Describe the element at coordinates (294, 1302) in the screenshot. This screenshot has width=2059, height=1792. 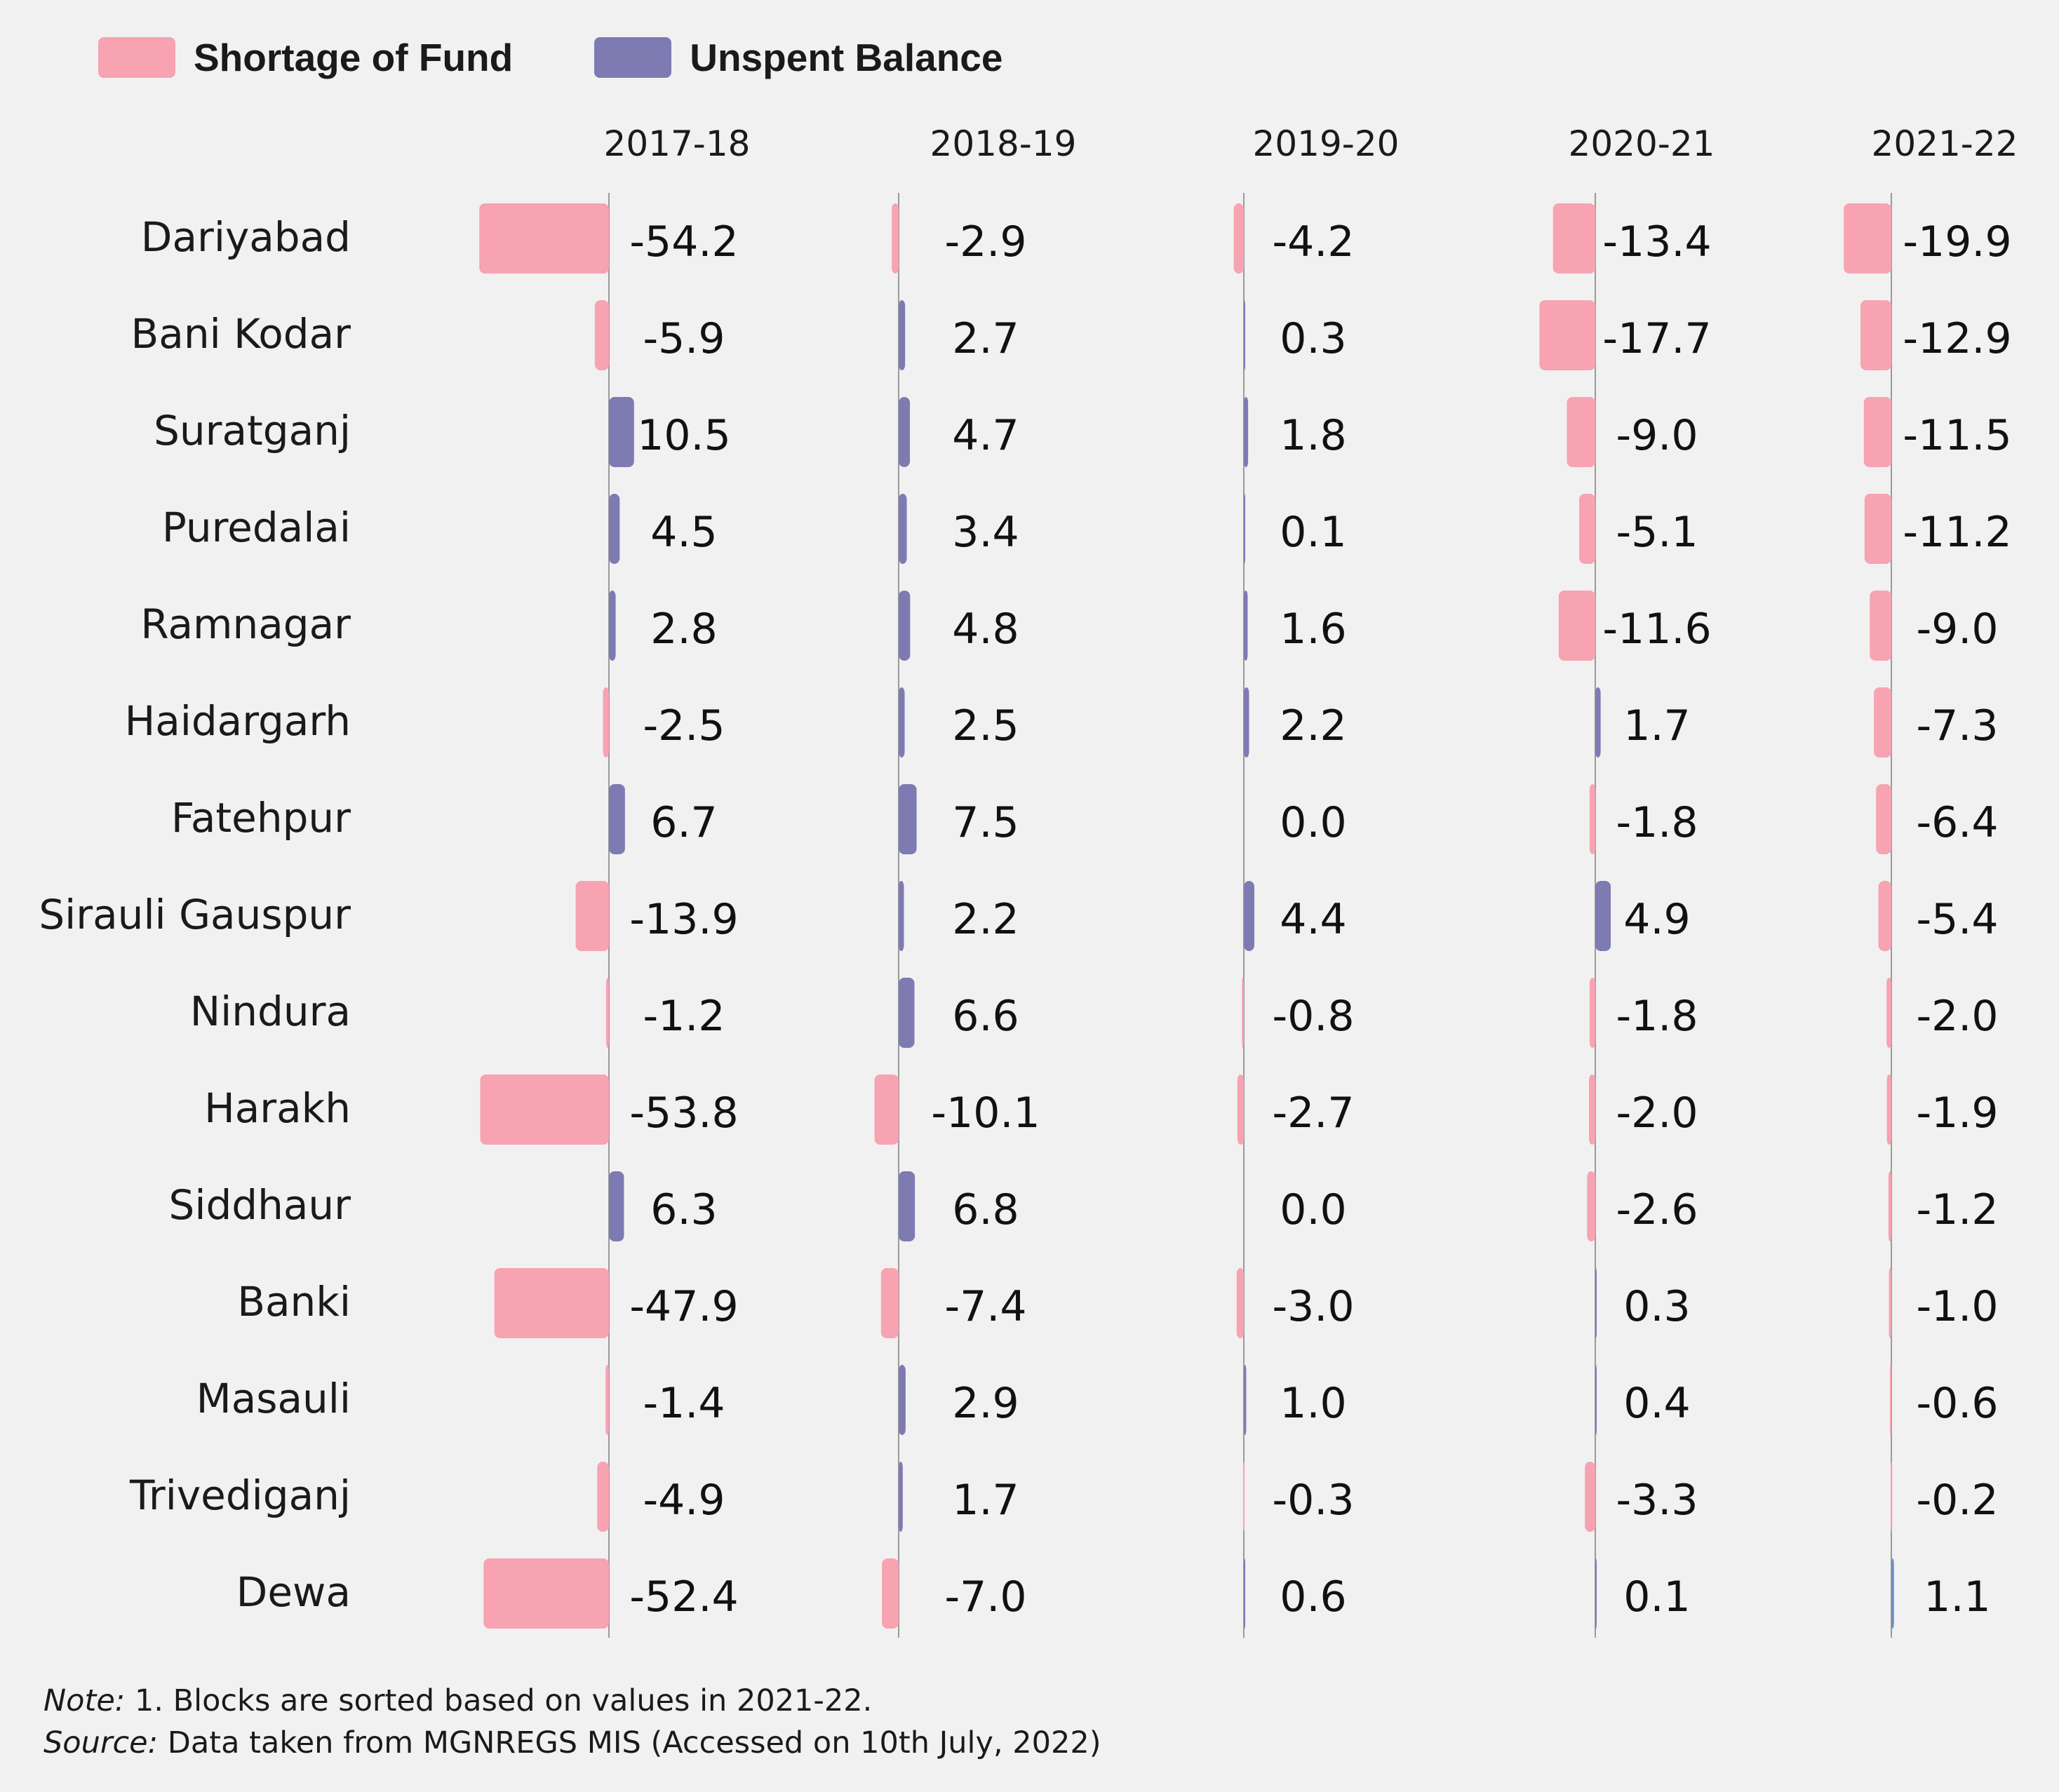
I see `category-label: Banki` at that location.